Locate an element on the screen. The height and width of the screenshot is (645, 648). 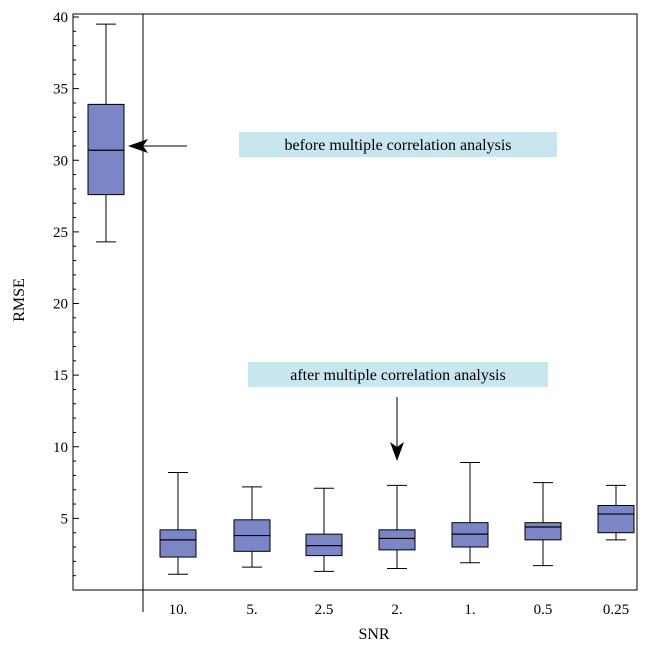
box-group: 0.5 is located at coordinates (543, 550).